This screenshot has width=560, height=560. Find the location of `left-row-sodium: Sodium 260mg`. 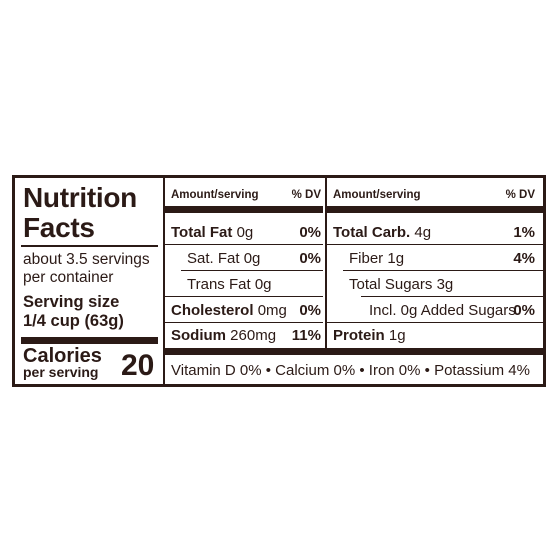

left-row-sodium: Sodium 260mg is located at coordinates (224, 335).